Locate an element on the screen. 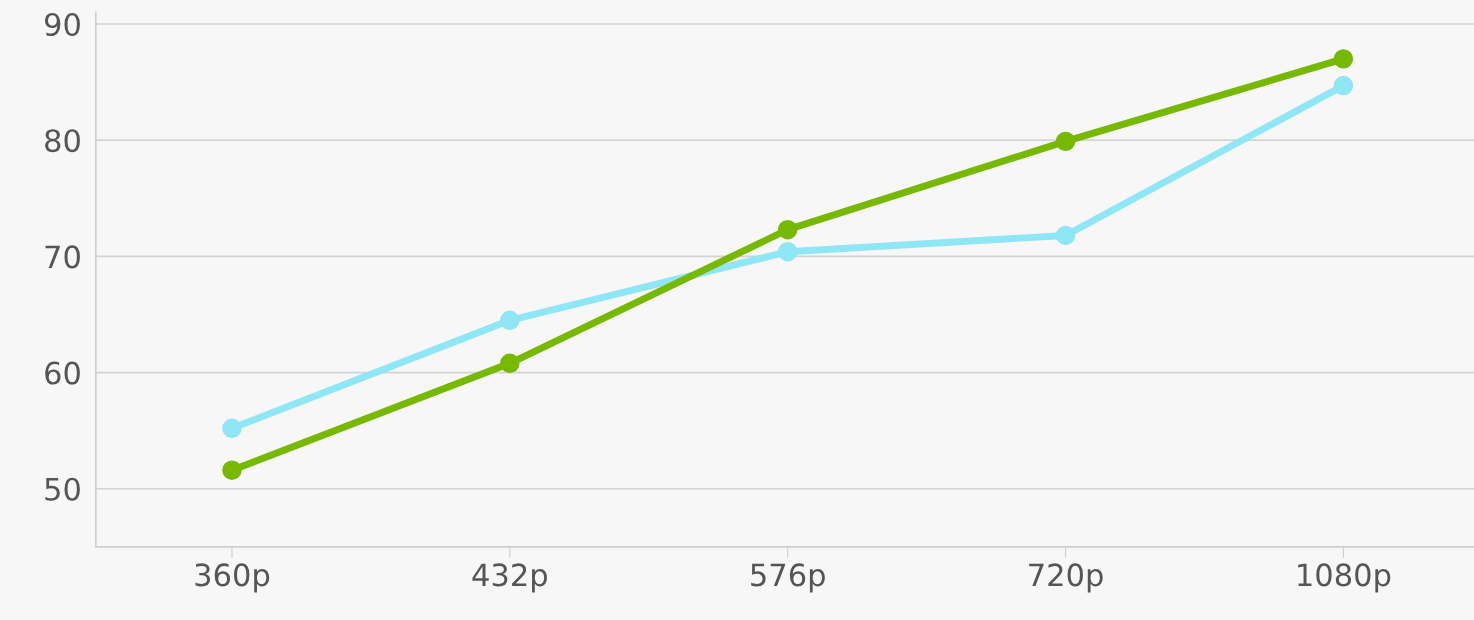  y-tick-label: 50 is located at coordinates (62, 489).